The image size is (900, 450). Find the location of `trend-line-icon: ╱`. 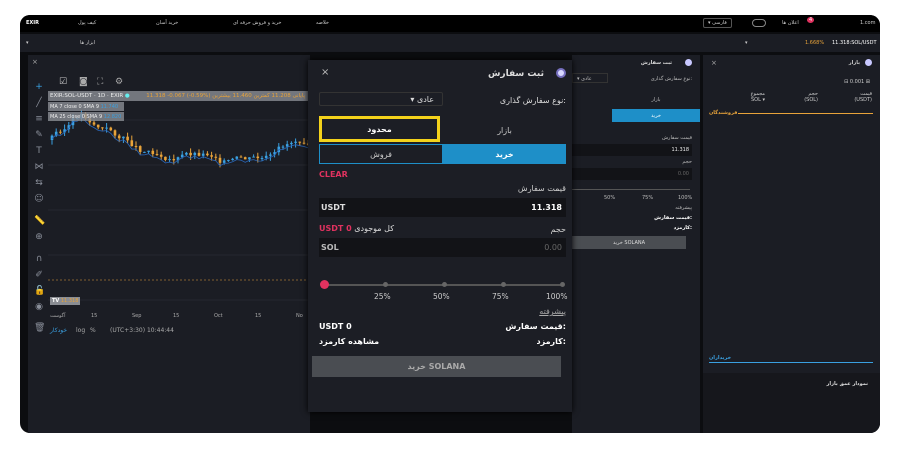

trend-line-icon: ╱ is located at coordinates (39, 103).